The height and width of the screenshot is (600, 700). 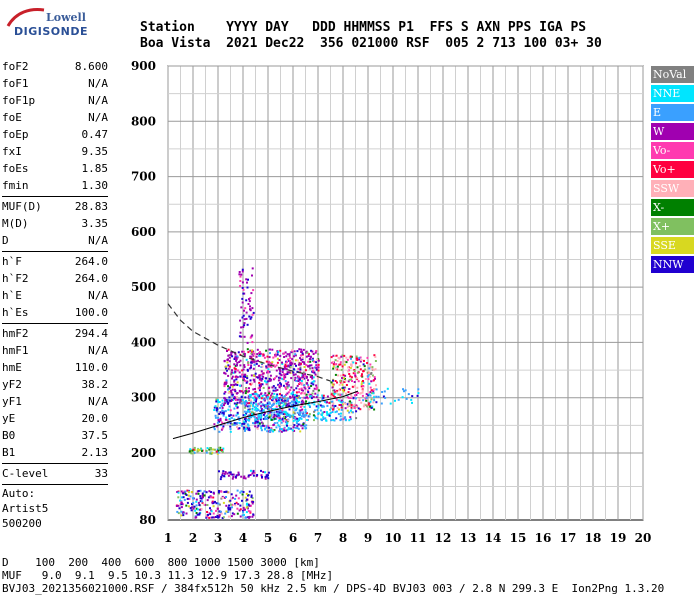 What do you see at coordinates (12, 295) in the screenshot?
I see `param-label: h`E` at bounding box center [12, 295].